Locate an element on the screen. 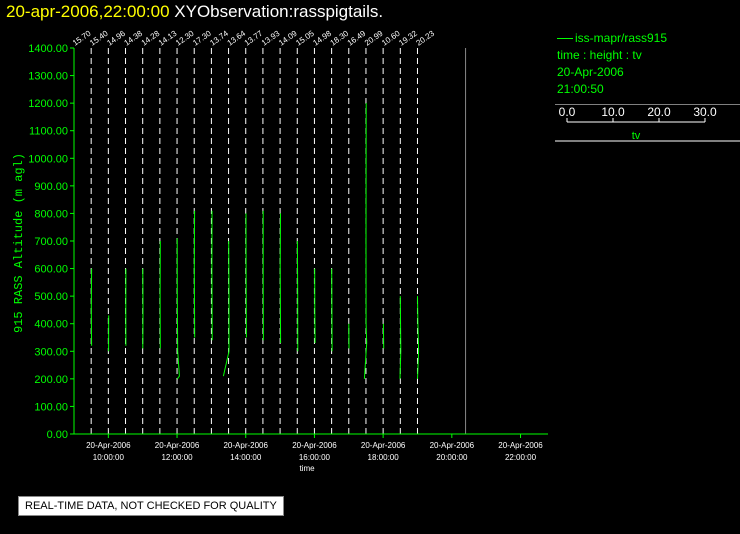 The width and height of the screenshot is (740, 534). scale-ticks: 0.0 10.0 20.0 30.0 is located at coordinates (638, 113).